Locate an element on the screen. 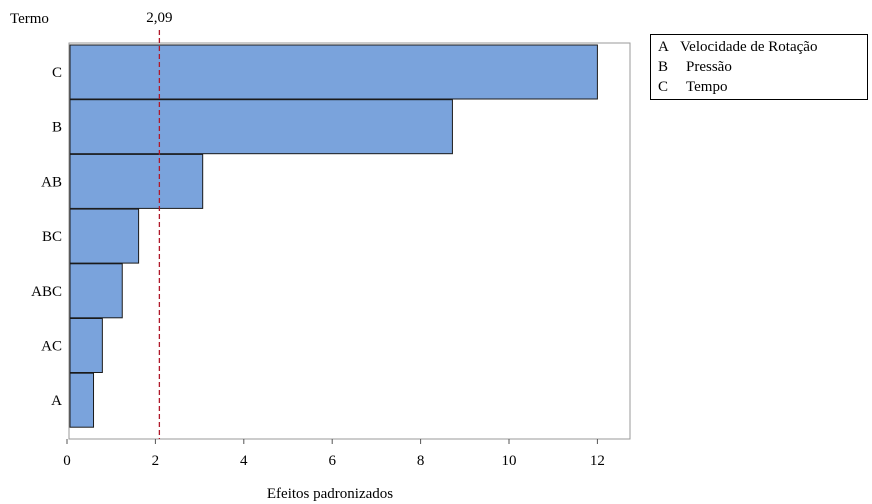 The image size is (872, 504). bar-abc is located at coordinates (96, 291).